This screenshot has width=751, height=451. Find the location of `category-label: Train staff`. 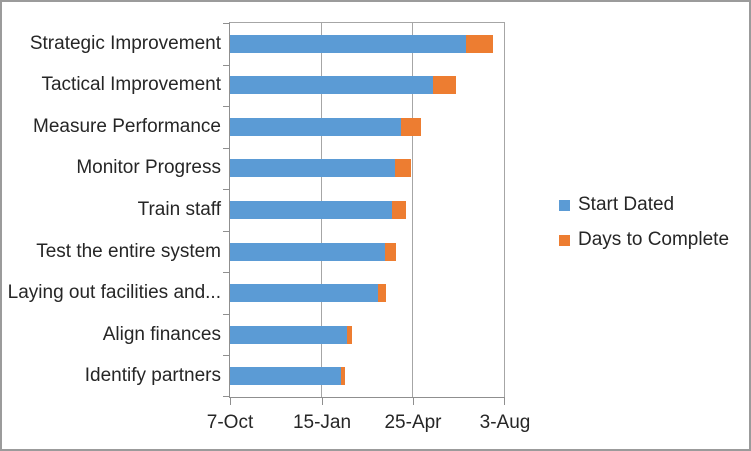

category-label: Train staff is located at coordinates (179, 209).